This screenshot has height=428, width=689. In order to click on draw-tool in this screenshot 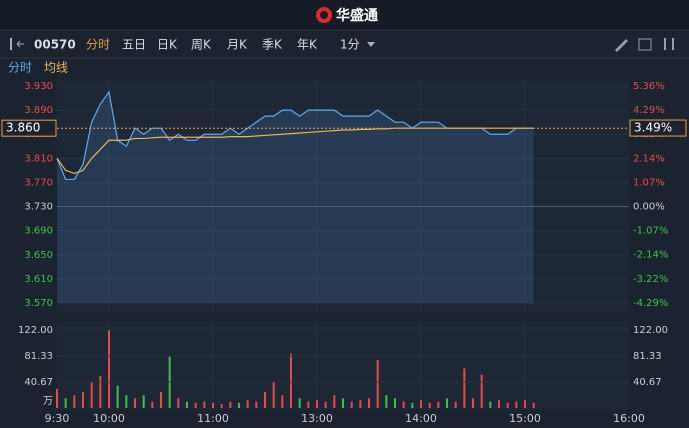, I will do `click(621, 45)`.